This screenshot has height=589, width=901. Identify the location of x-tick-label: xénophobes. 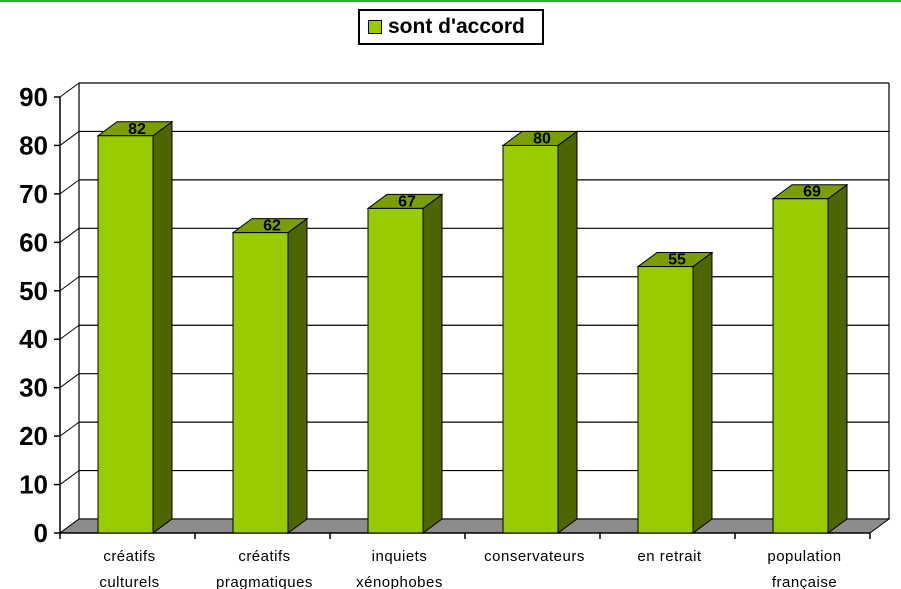
(399, 581).